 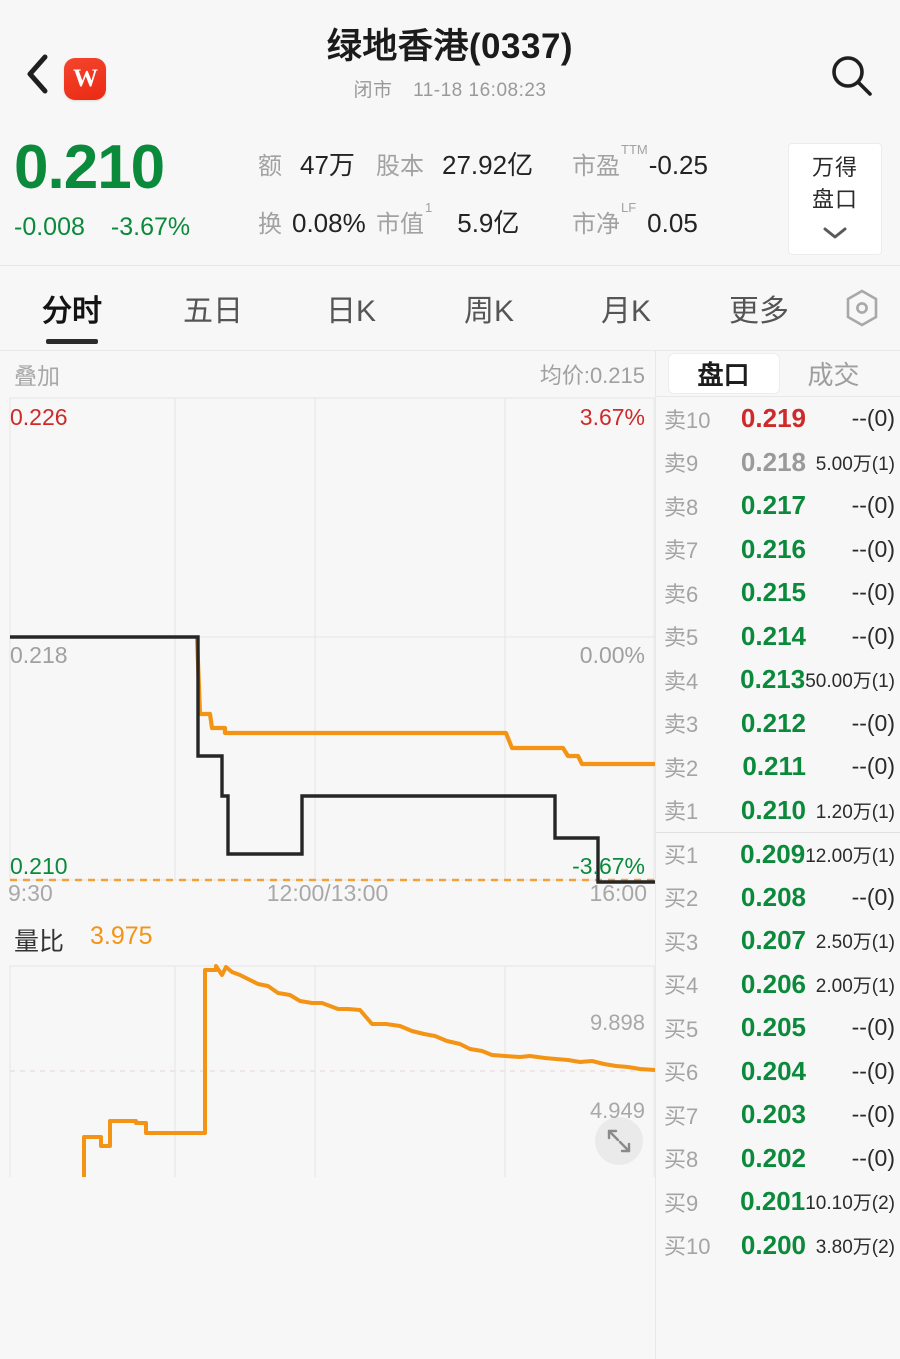 I want to click on level-price: 0.215, so click(x=773, y=592).